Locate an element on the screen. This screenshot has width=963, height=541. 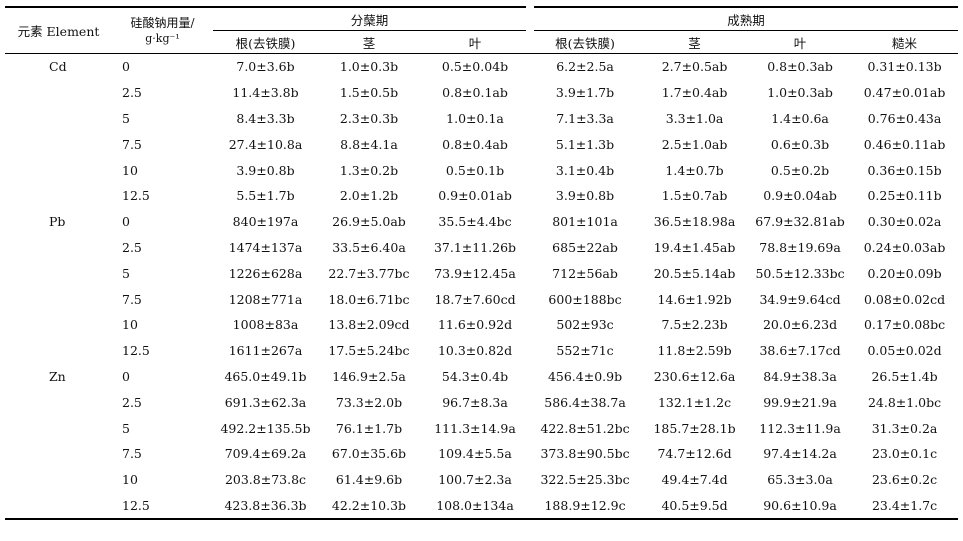
value-cell: 78.8±19.69a is located at coordinates (800, 247).